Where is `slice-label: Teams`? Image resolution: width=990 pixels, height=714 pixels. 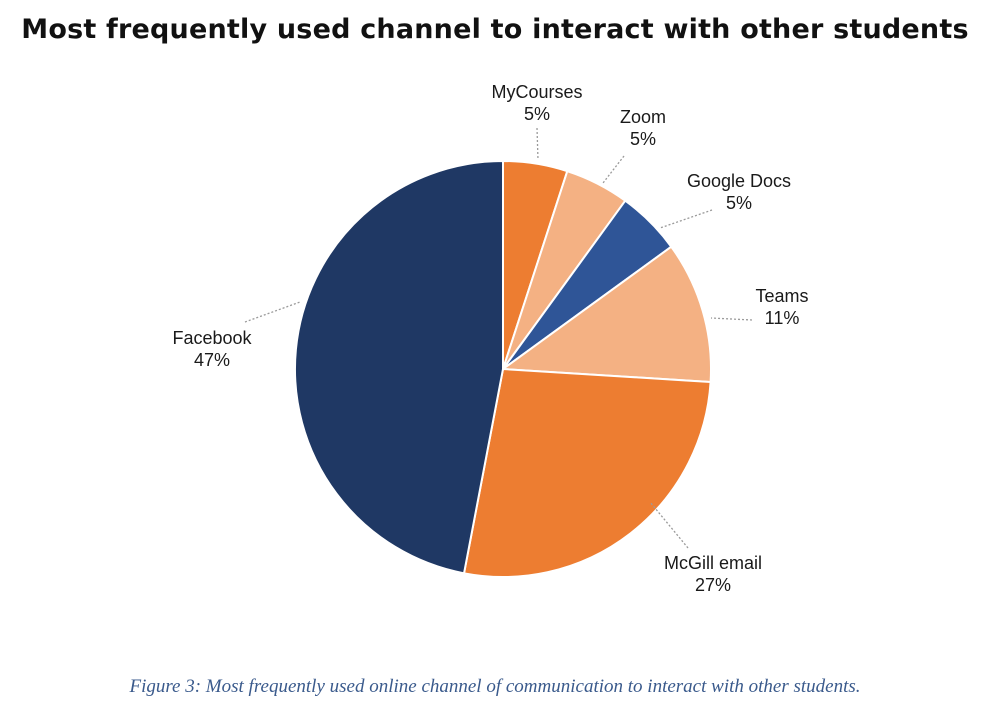
slice-label: Teams is located at coordinates (781, 296).